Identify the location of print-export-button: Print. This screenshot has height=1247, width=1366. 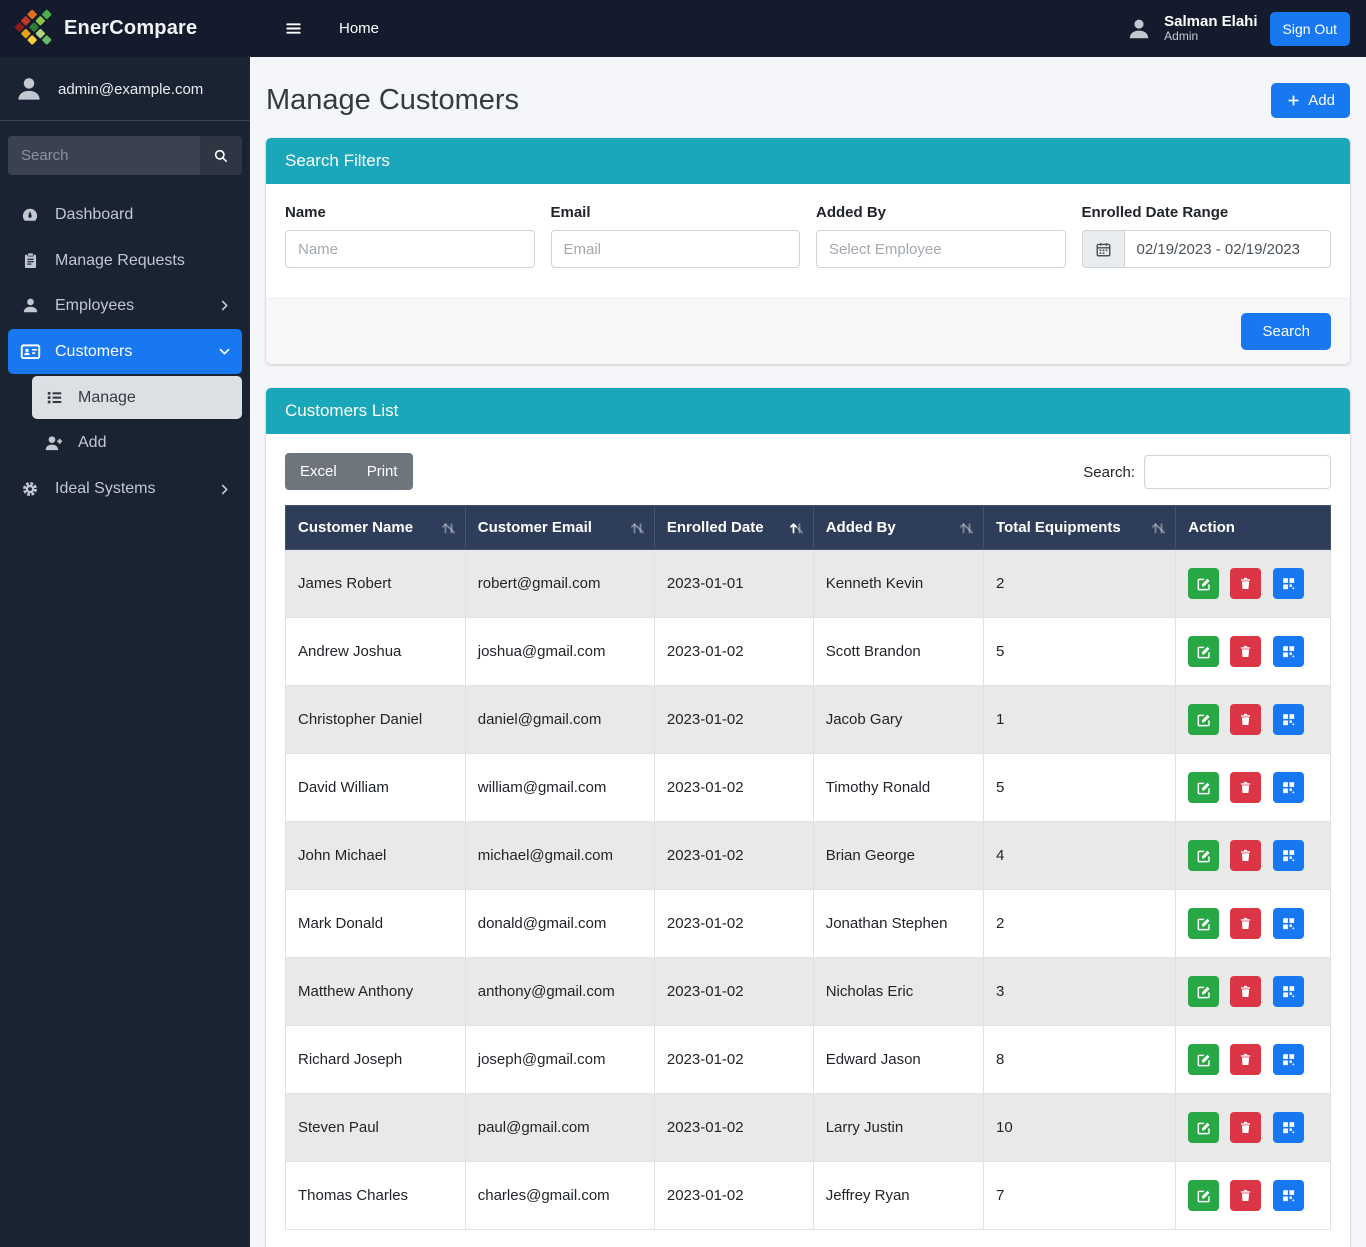
(382, 471).